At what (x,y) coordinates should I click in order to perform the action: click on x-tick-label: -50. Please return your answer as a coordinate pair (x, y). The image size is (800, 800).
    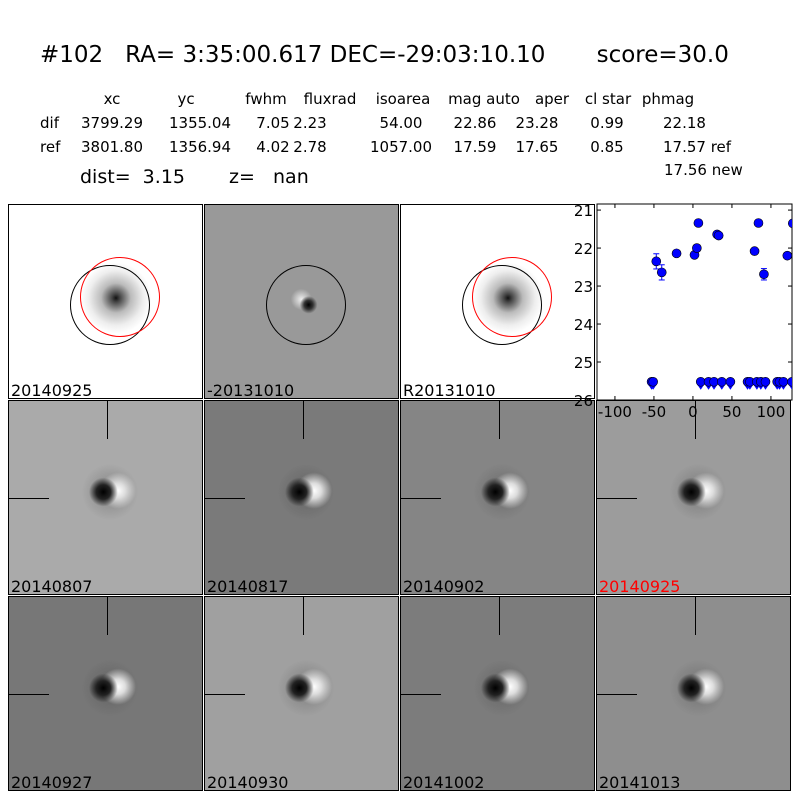
    Looking at the image, I should click on (654, 412).